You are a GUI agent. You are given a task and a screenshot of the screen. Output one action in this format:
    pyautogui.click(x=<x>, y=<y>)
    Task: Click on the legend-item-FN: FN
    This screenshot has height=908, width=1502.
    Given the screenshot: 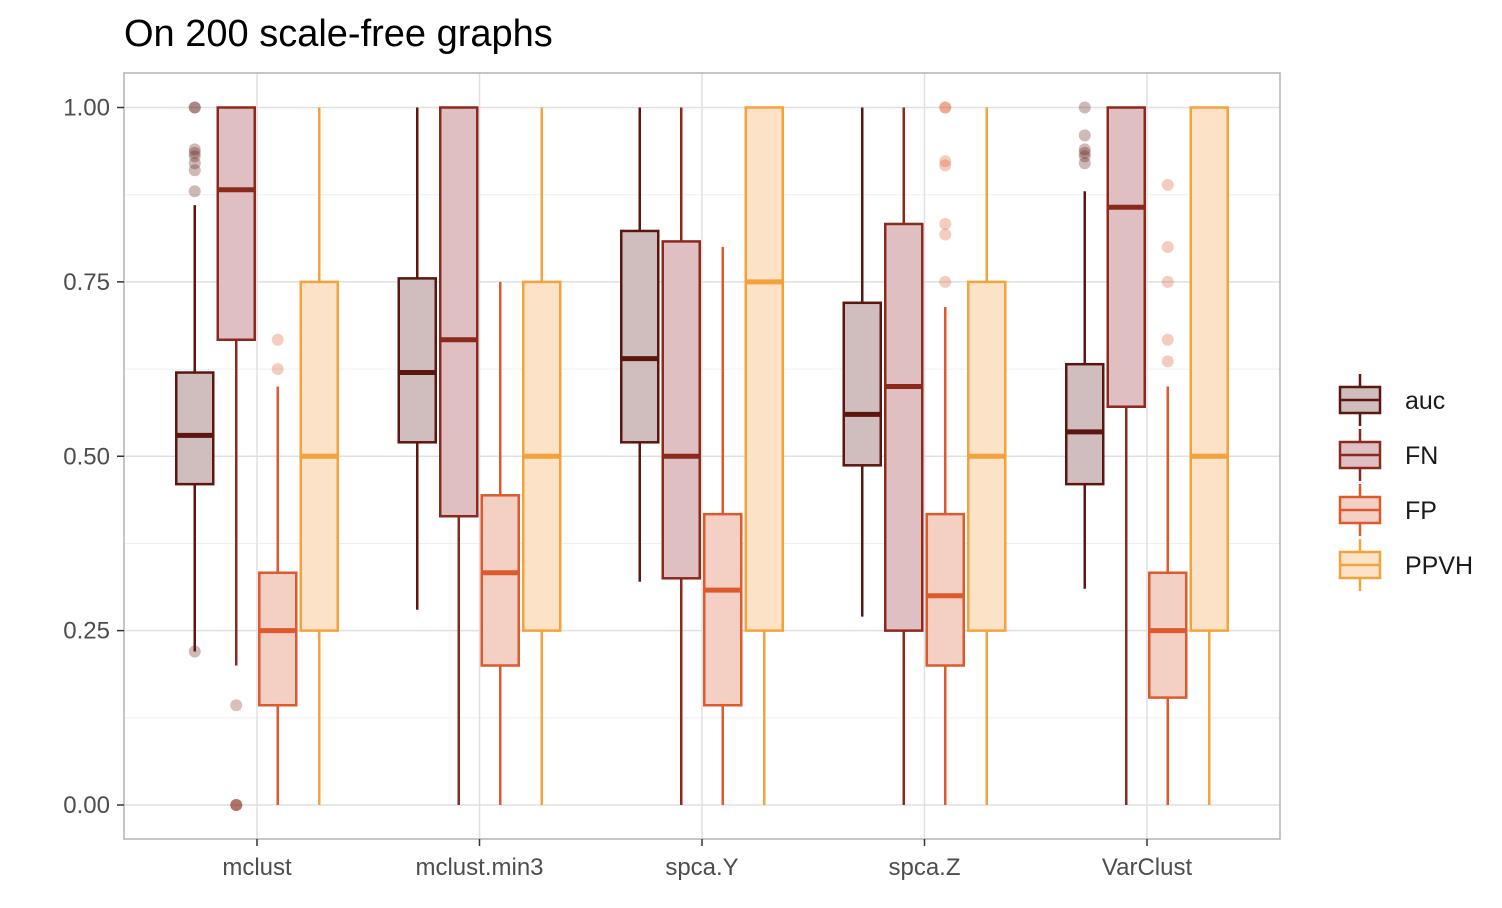 What is the action you would take?
    pyautogui.click(x=1388, y=455)
    